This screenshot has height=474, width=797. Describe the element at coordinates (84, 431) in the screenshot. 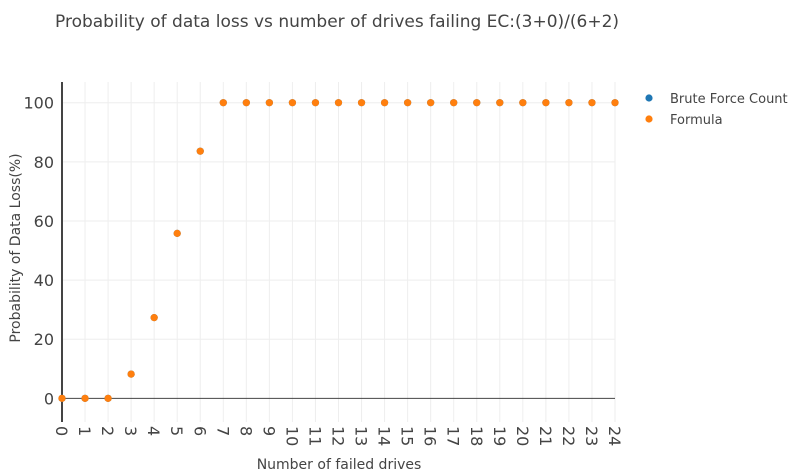

I see `x-tick-label: 1` at that location.